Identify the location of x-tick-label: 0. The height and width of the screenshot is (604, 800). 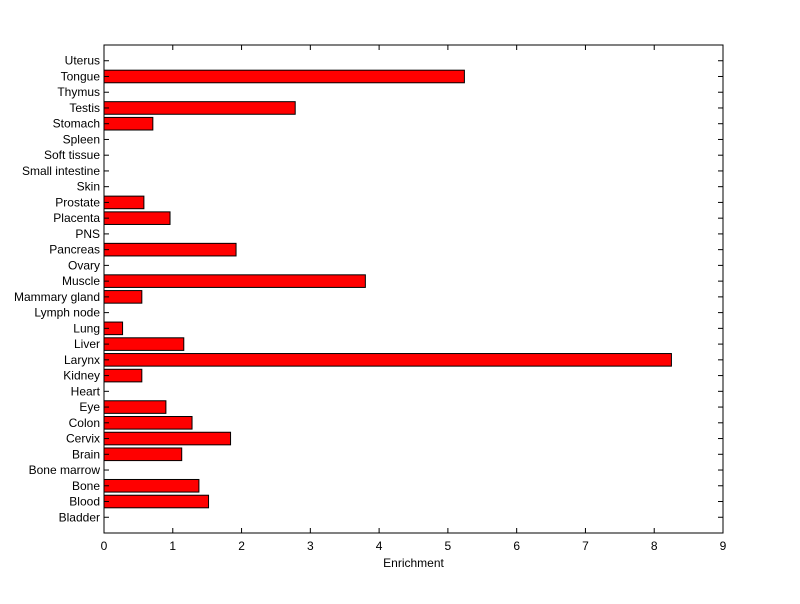
(104, 546).